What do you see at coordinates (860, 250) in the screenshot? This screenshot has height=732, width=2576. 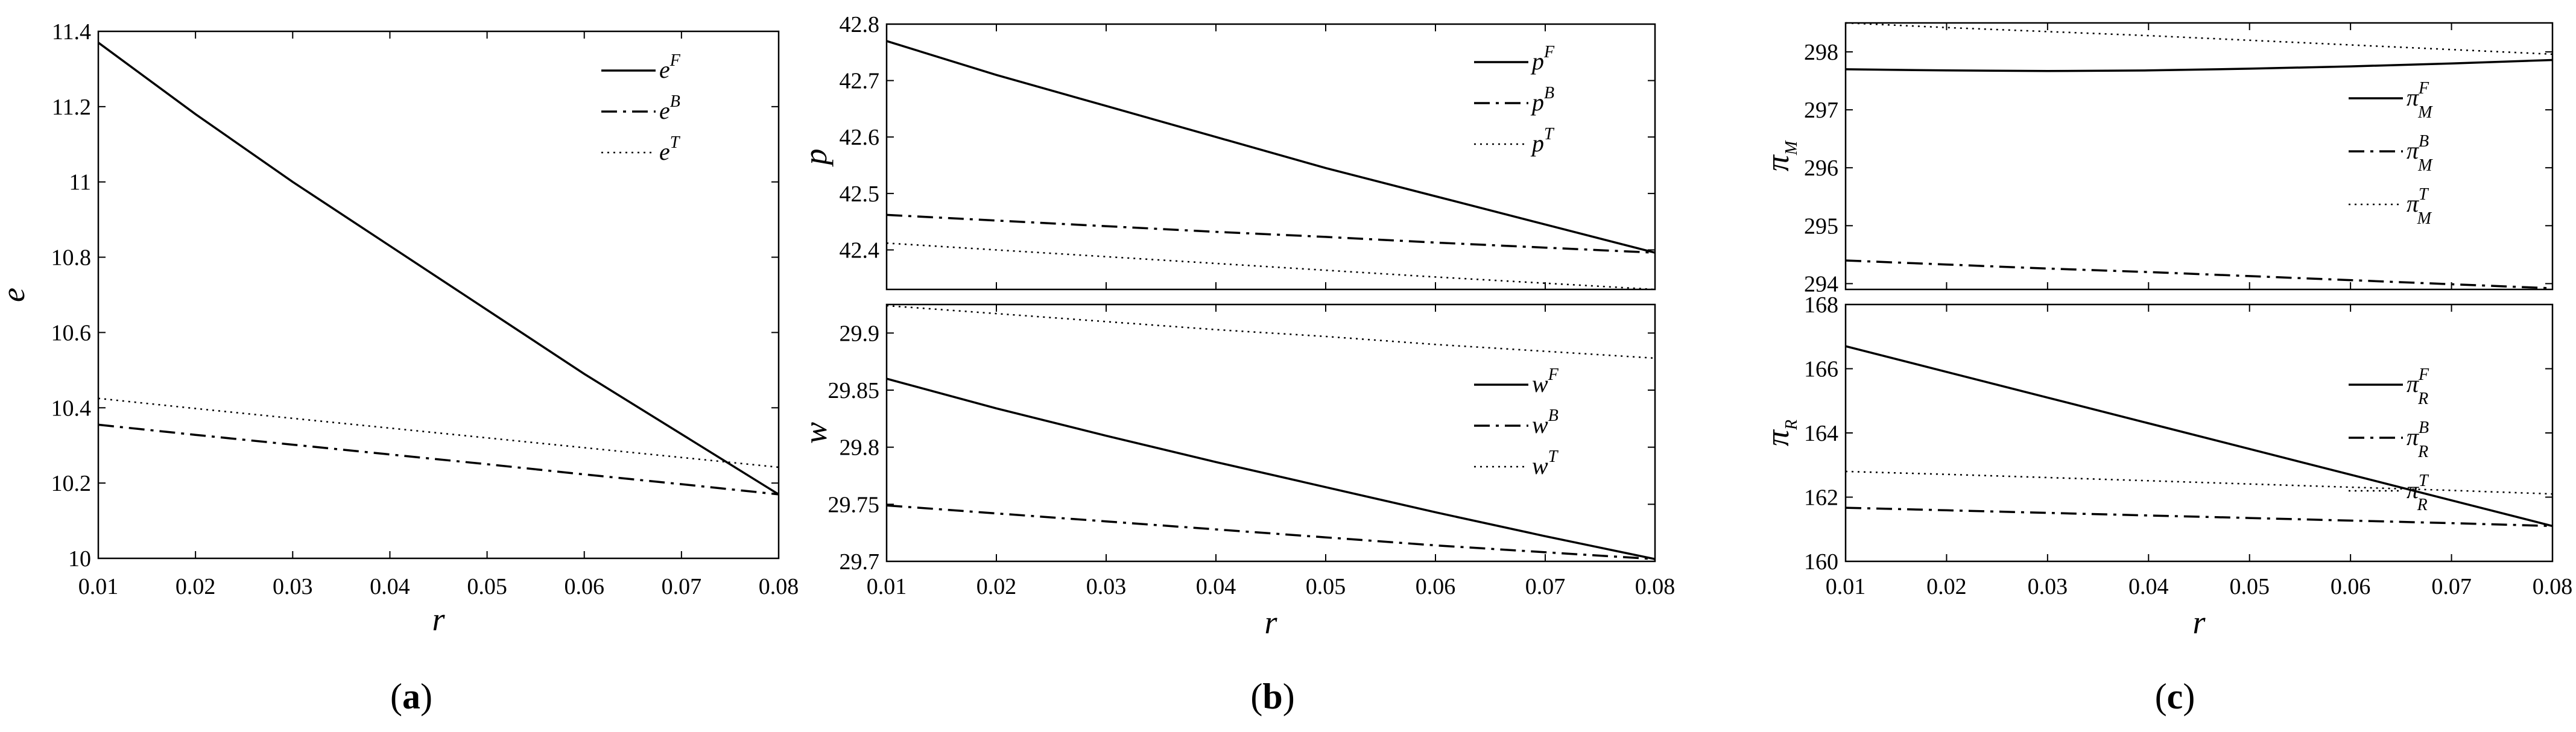 I see `y-tick-label: 42.4` at bounding box center [860, 250].